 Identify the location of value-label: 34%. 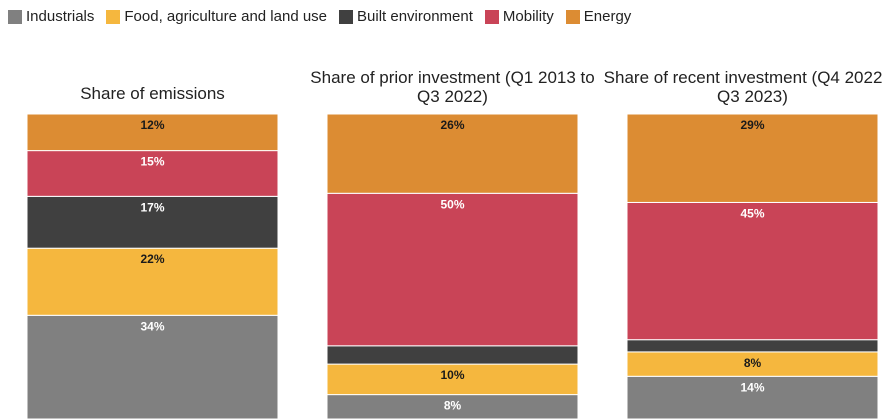
(152, 326).